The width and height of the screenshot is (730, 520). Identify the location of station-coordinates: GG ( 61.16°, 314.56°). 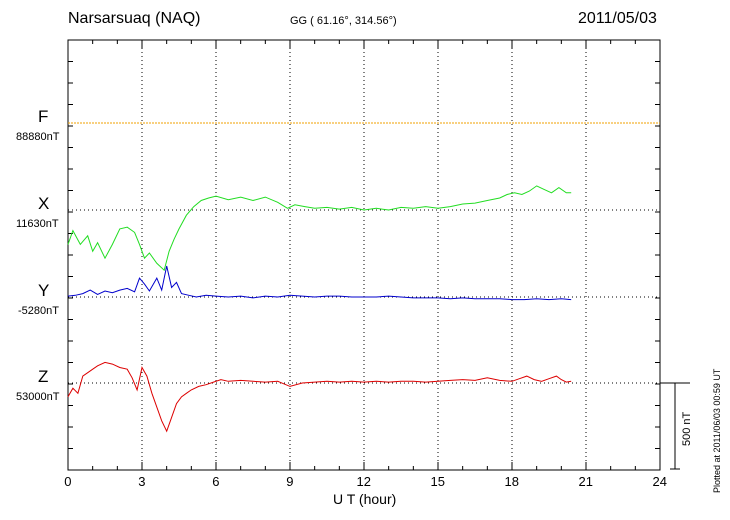
(343, 21).